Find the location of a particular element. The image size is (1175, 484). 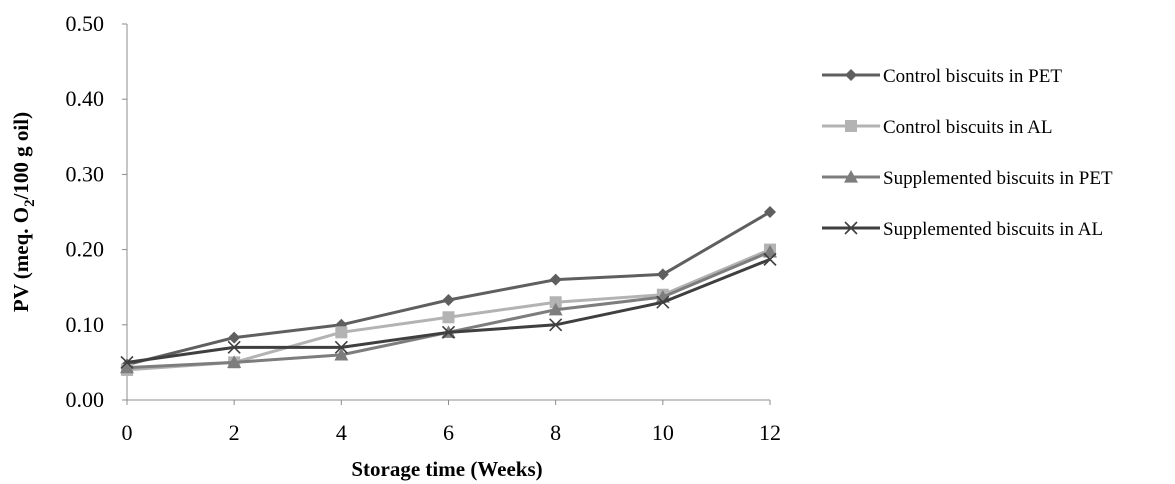

y-tick-label: 0.30 is located at coordinates (85, 173).